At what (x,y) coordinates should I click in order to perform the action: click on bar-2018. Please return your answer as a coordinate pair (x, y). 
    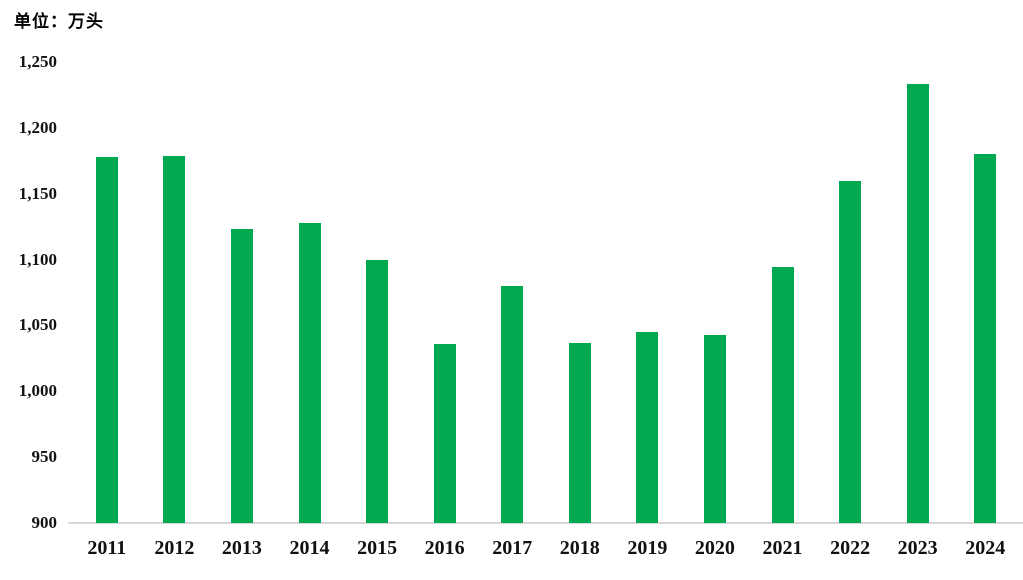
    Looking at the image, I should click on (579, 432).